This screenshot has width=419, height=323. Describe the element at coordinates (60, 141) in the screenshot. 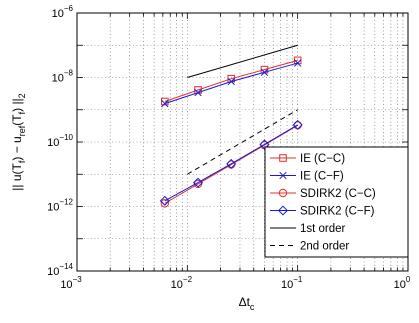

I see `y-tick-label: 10⁻¹⁰` at that location.